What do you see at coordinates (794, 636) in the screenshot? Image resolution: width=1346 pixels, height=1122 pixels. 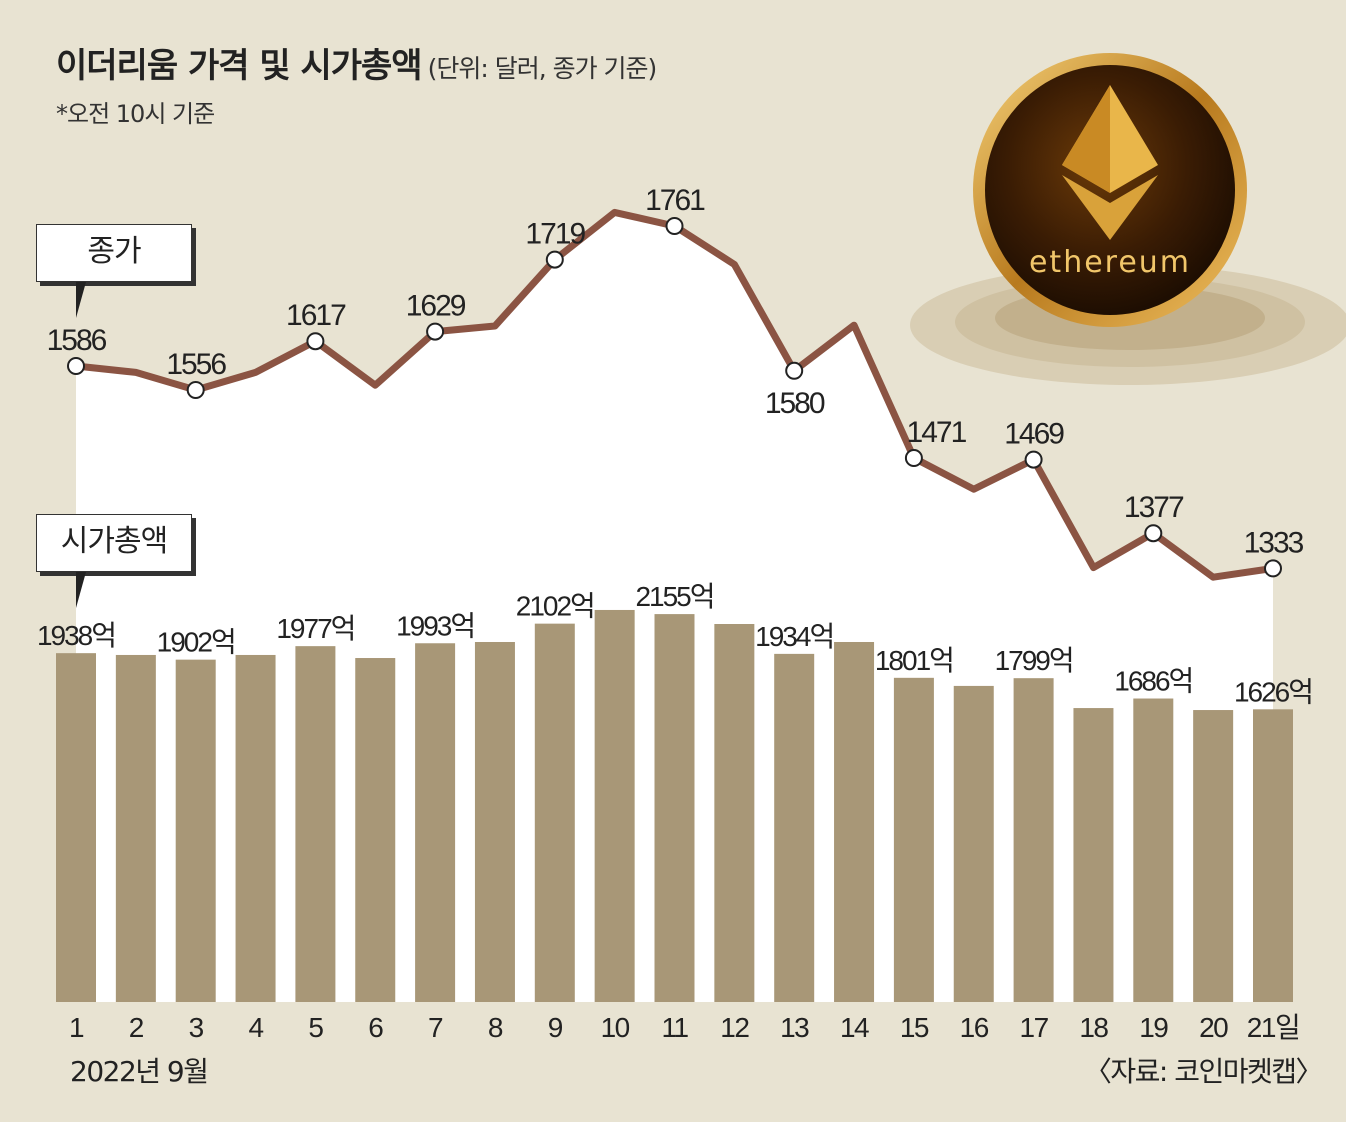 I see `bar-label: 1934억` at bounding box center [794, 636].